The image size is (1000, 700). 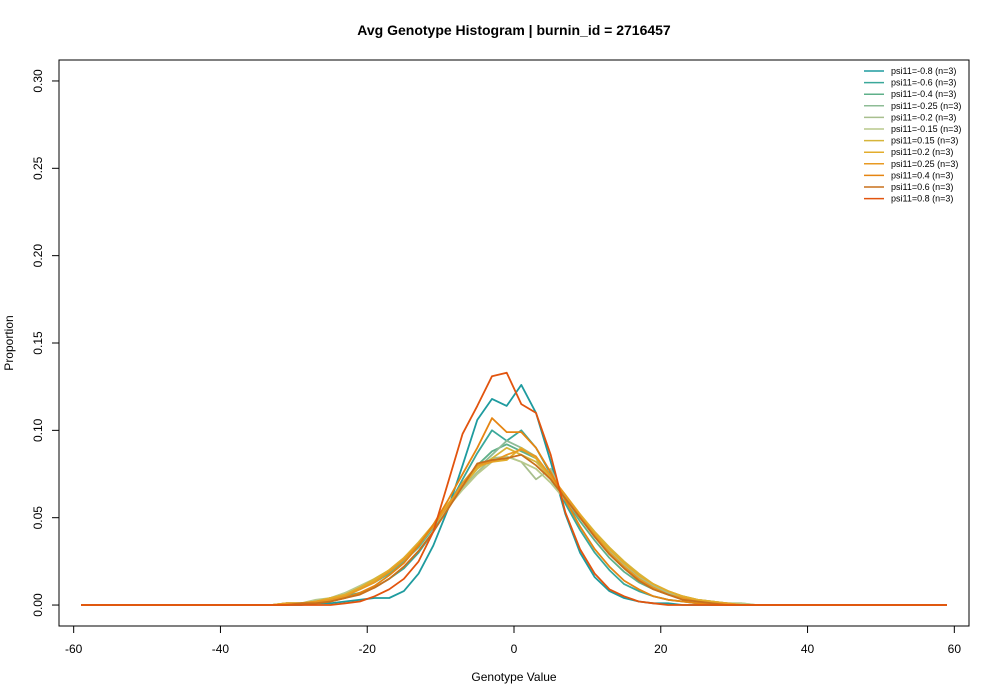 What do you see at coordinates (661, 649) in the screenshot?
I see `x-tick-label: 20` at bounding box center [661, 649].